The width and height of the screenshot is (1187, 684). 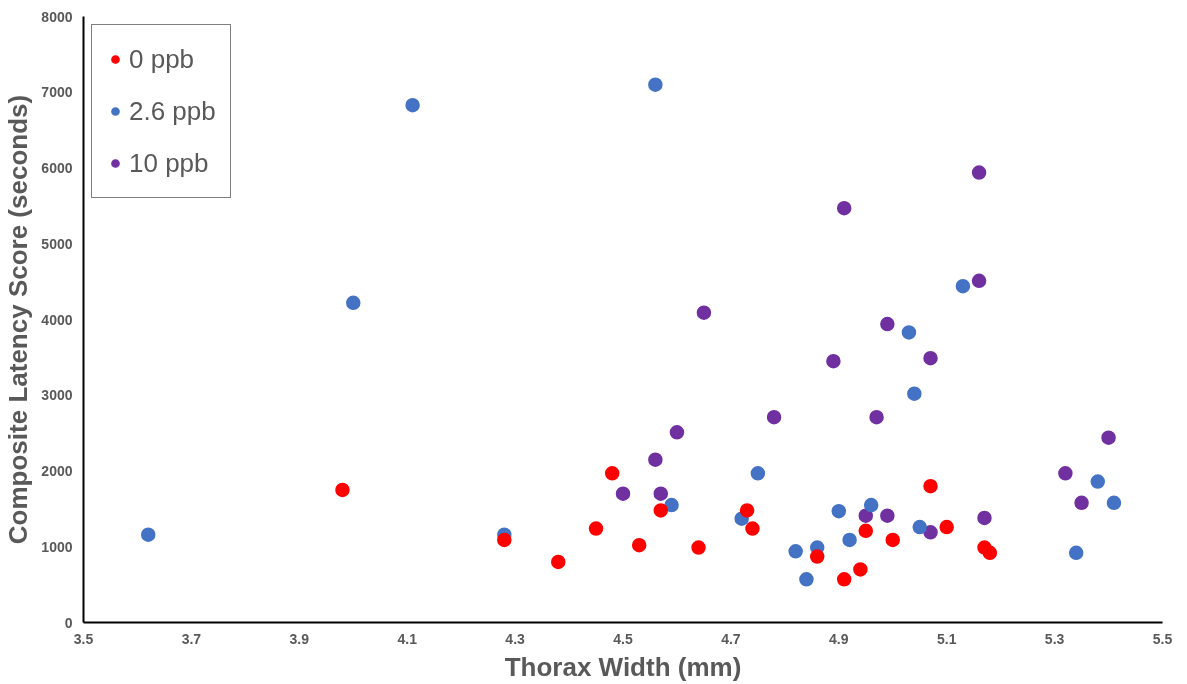 What do you see at coordinates (57, 319) in the screenshot?
I see `y-tick-label: 4000` at bounding box center [57, 319].